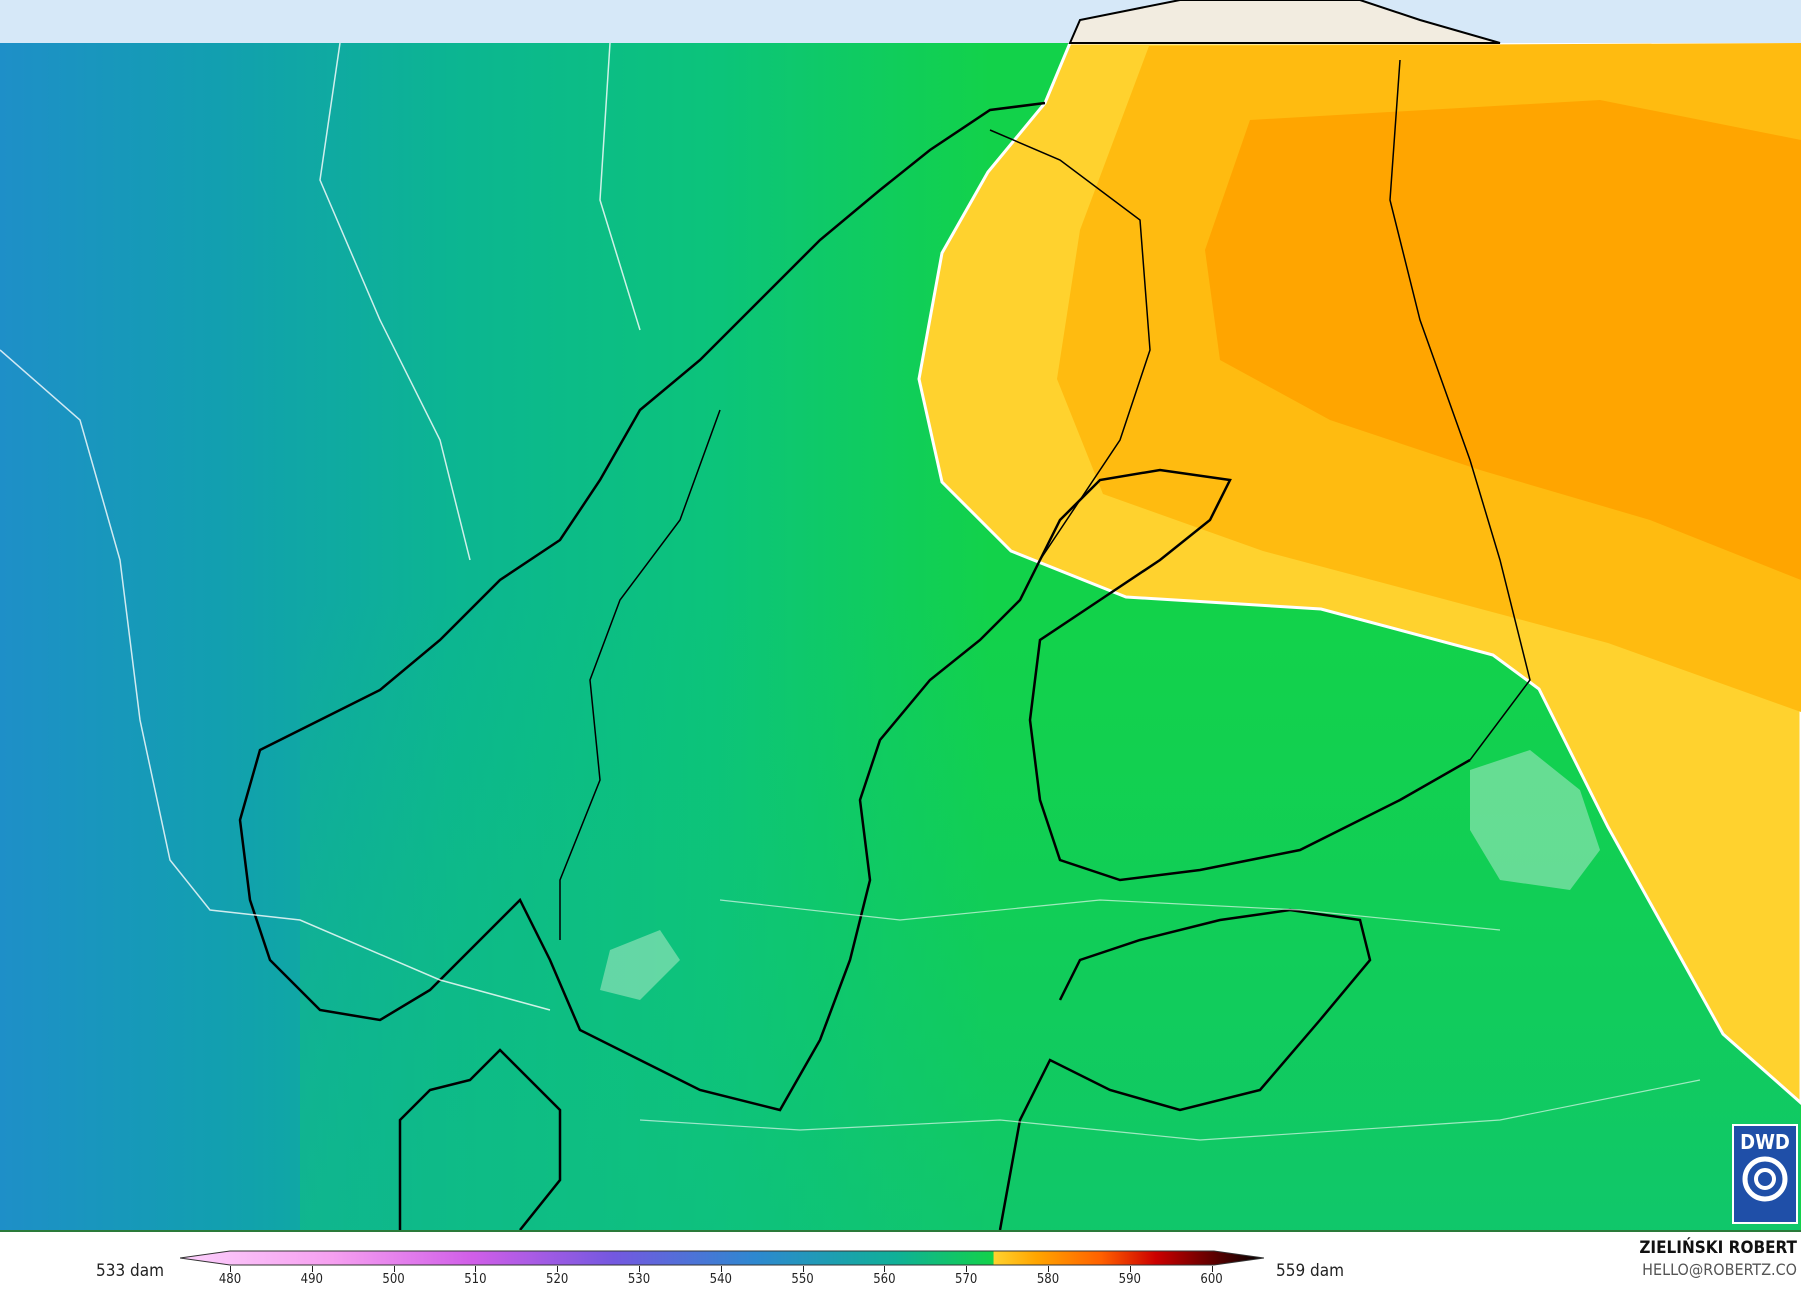 This screenshot has height=1289, width=1801. Describe the element at coordinates (720, 1279) in the screenshot. I see `colorbar-tick-label: 540` at that location.